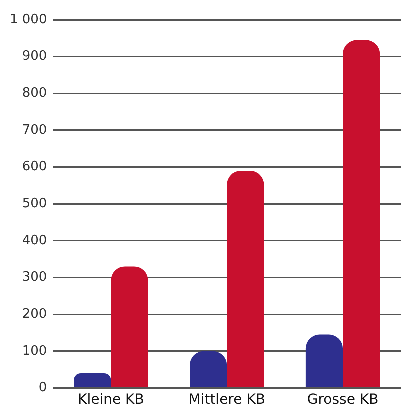  What do you see at coordinates (343, 400) in the screenshot?
I see `x-tick-label: Grosse KB` at bounding box center [343, 400].